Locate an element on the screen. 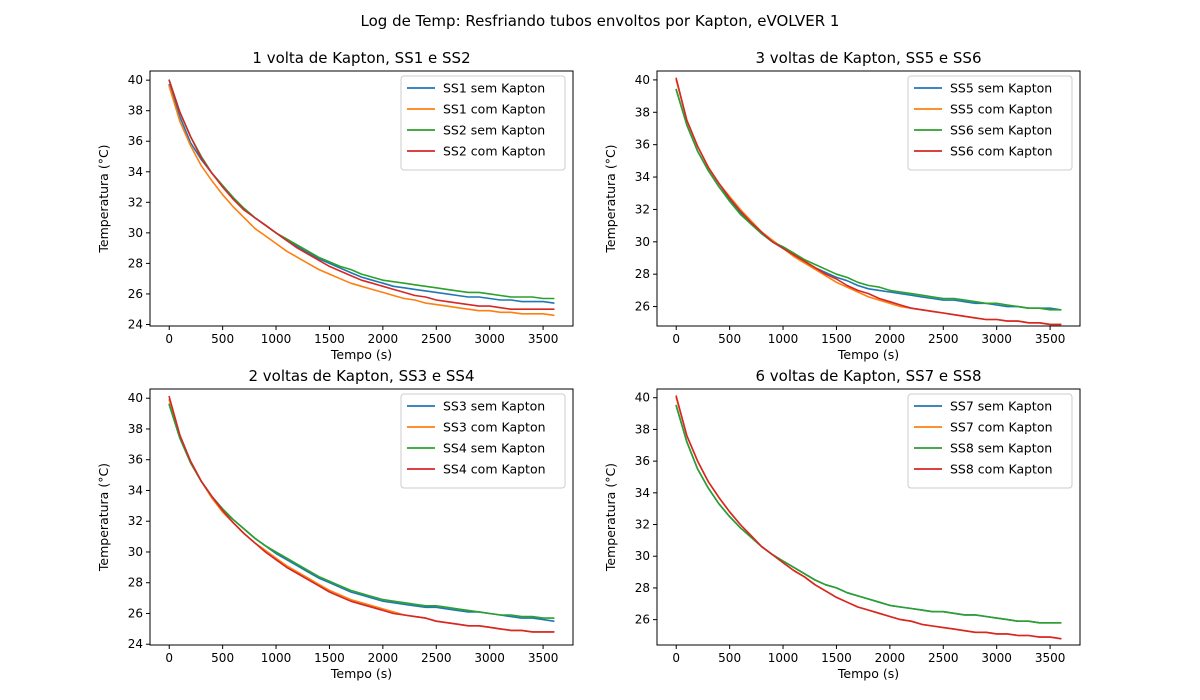  legend-label: SS2 com Kapton is located at coordinates (494, 151).